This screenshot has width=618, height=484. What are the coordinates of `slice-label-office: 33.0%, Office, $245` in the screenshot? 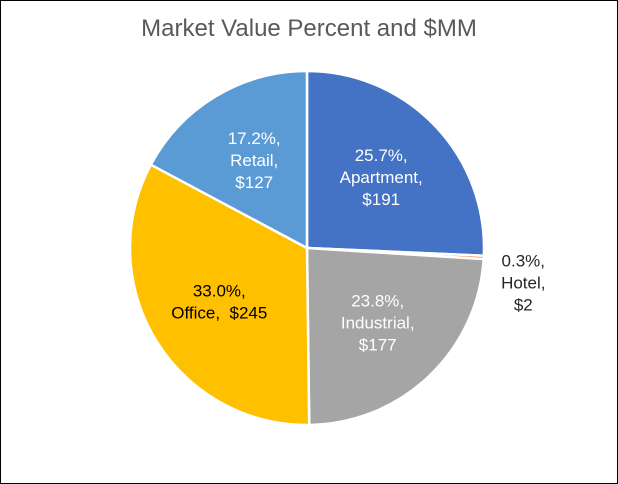 It's located at (219, 301).